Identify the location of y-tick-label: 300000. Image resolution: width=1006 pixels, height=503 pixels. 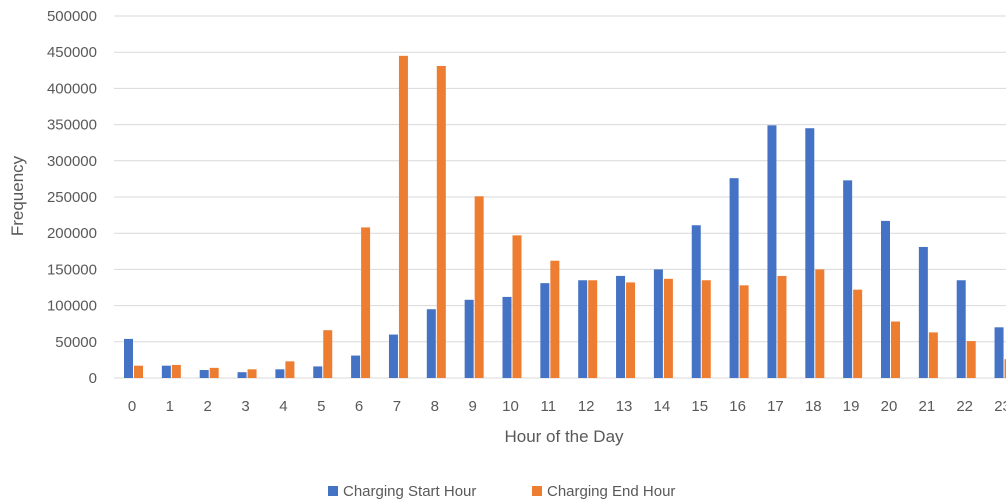
(72, 161).